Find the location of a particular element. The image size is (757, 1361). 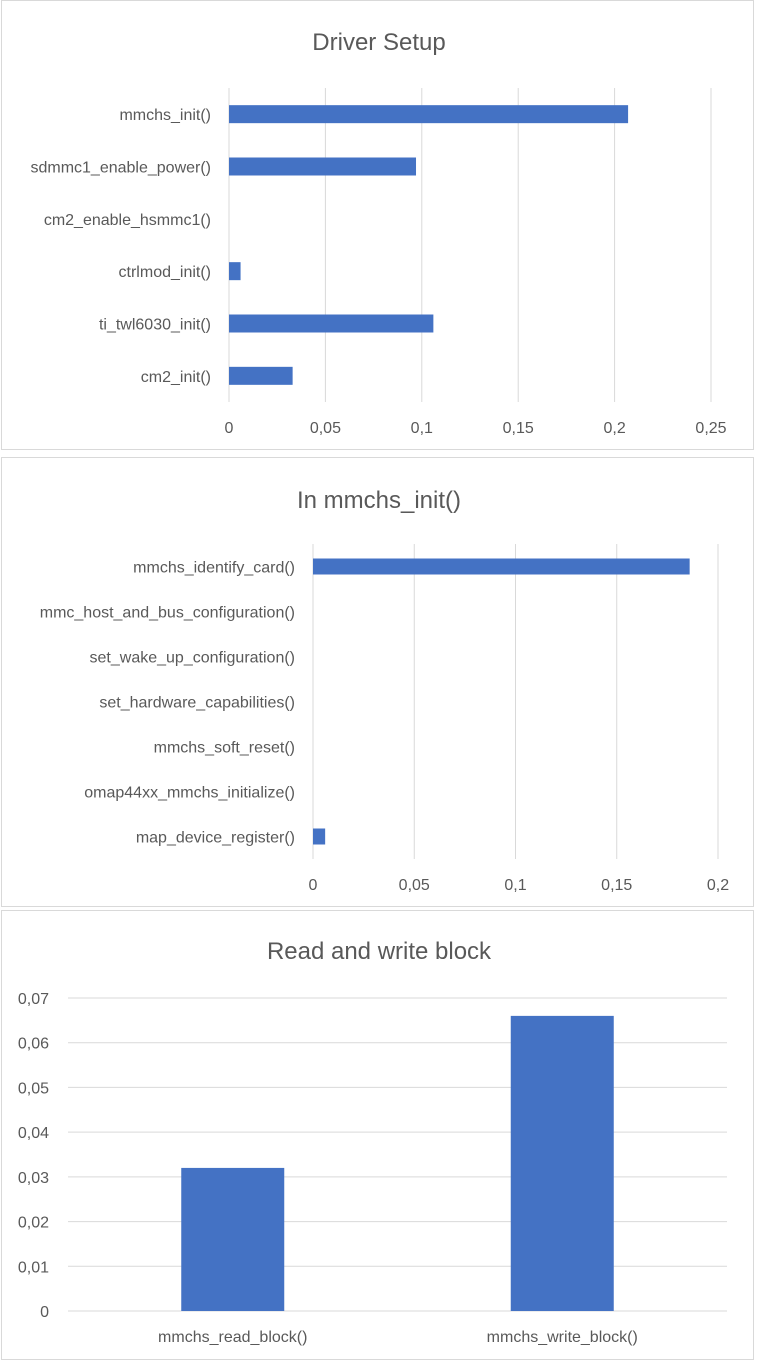

category-label: mmchs_soft_reset() is located at coordinates (224, 748).